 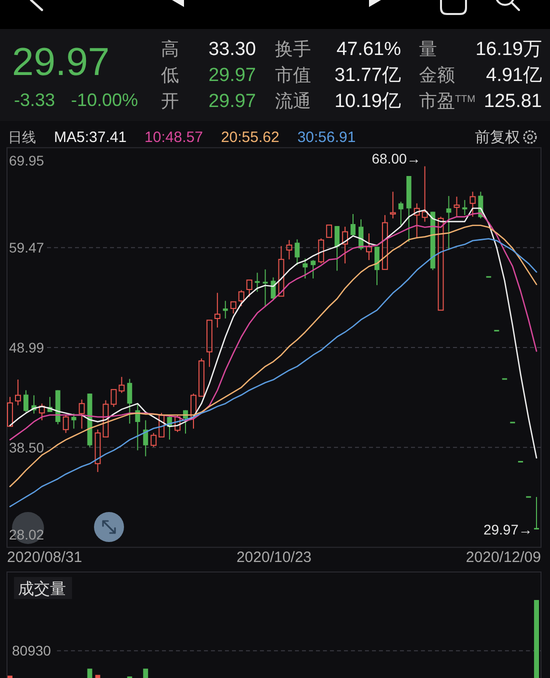 What do you see at coordinates (26, 248) in the screenshot?
I see `y-tick-label: 59.47` at bounding box center [26, 248].